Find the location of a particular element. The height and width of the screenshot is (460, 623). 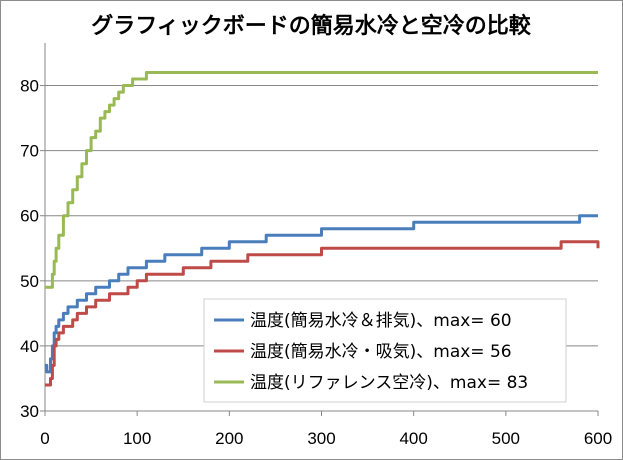

x-tick-label: 100 is located at coordinates (137, 438).